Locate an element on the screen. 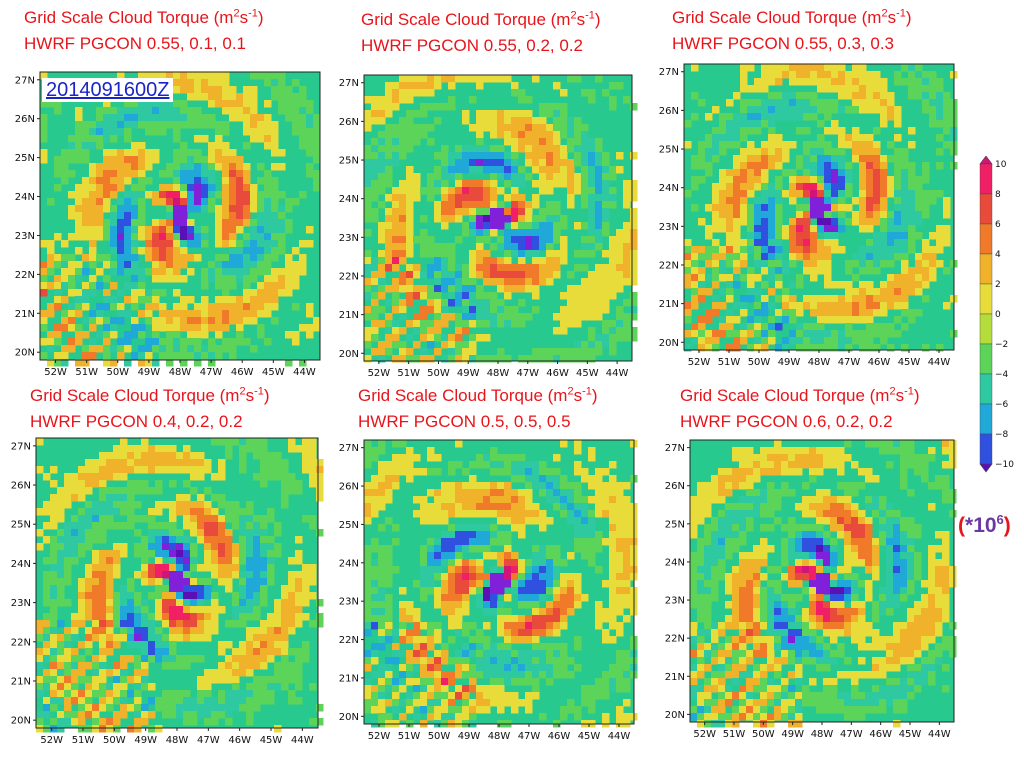 This screenshot has width=1024, height=768. timestamp-label: 2014091600Z is located at coordinates (108, 90).